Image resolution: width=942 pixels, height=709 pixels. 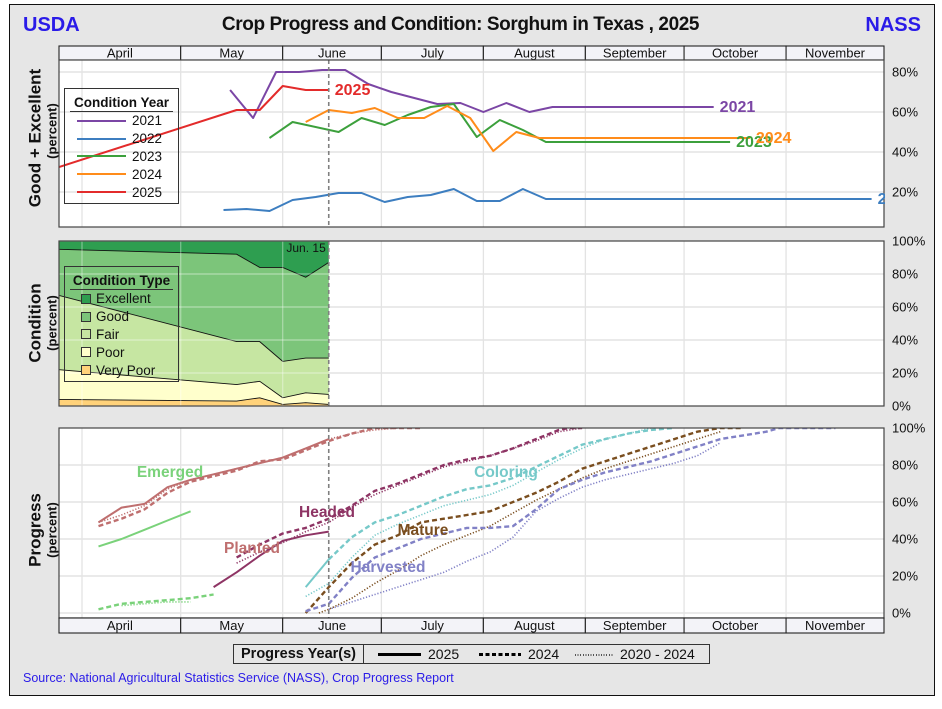 I want to click on month-header-cell: June, so click(x=332, y=53).